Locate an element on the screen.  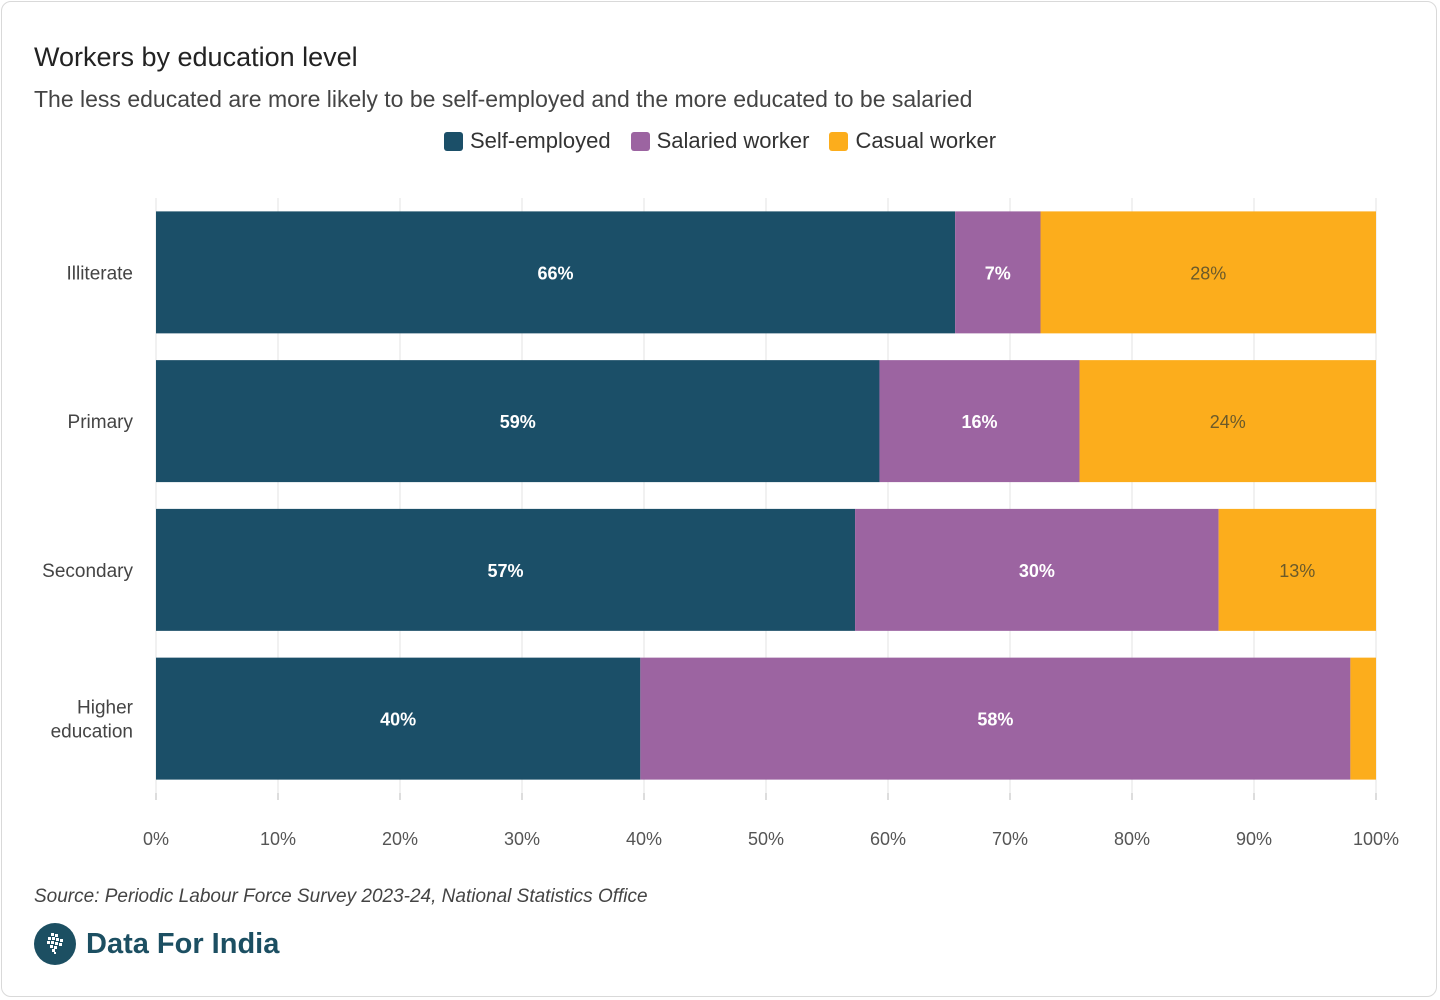
data-label: 30% is located at coordinates (1037, 571).